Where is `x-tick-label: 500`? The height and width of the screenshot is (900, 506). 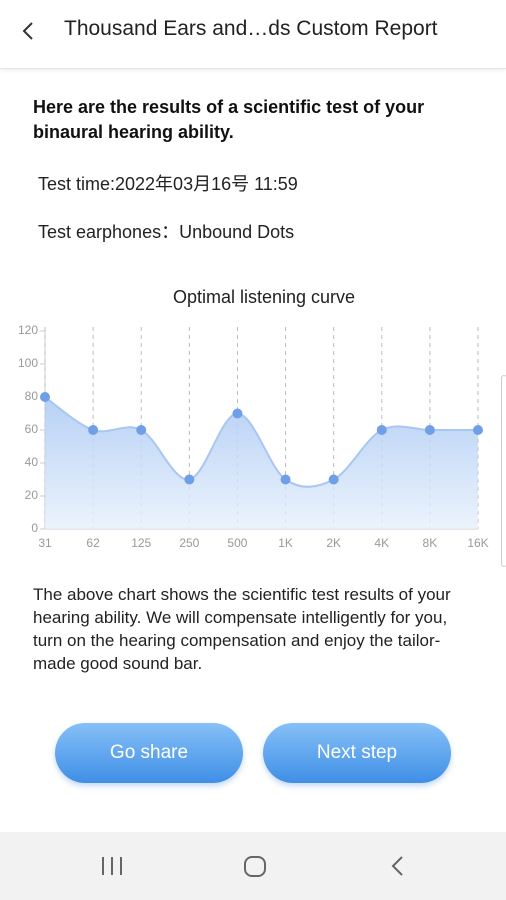 x-tick-label: 500 is located at coordinates (237, 543).